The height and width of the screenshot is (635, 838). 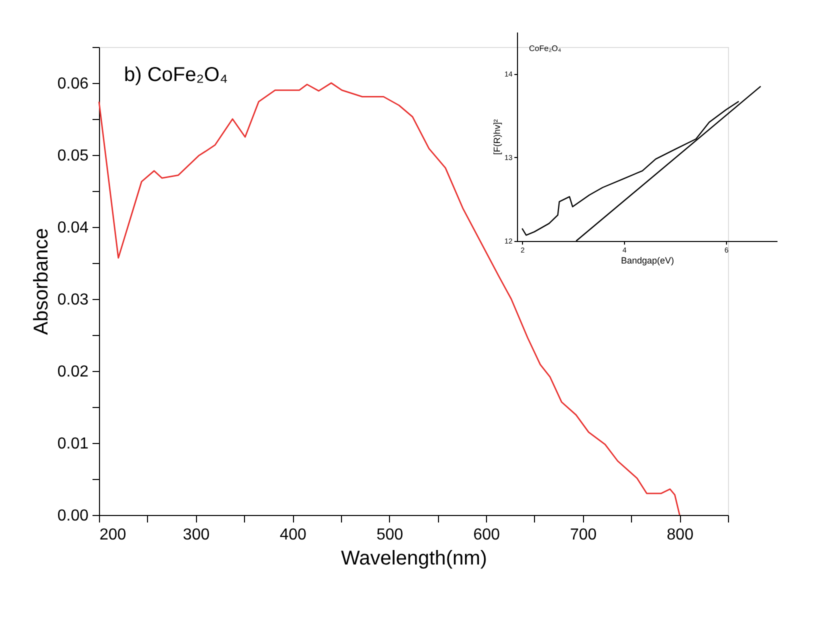 I want to click on annotation: b) CoFe₂O₄, so click(x=176, y=75).